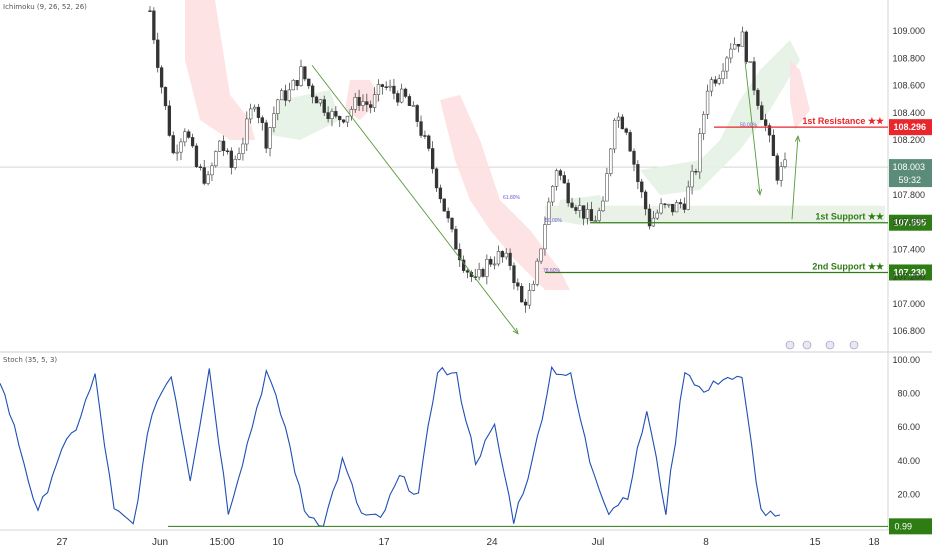  Describe the element at coordinates (874, 542) in the screenshot. I see `time-tick-label: 18` at that location.